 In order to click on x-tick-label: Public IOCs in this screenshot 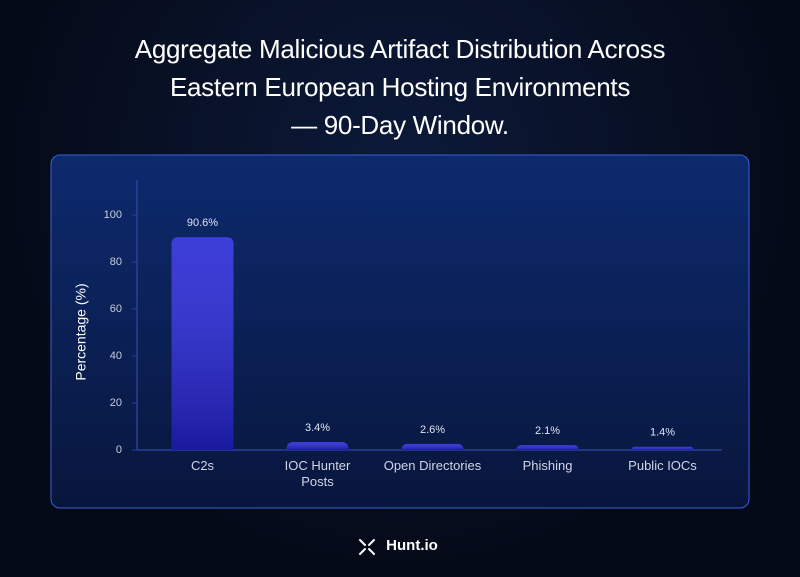, I will do `click(662, 465)`.